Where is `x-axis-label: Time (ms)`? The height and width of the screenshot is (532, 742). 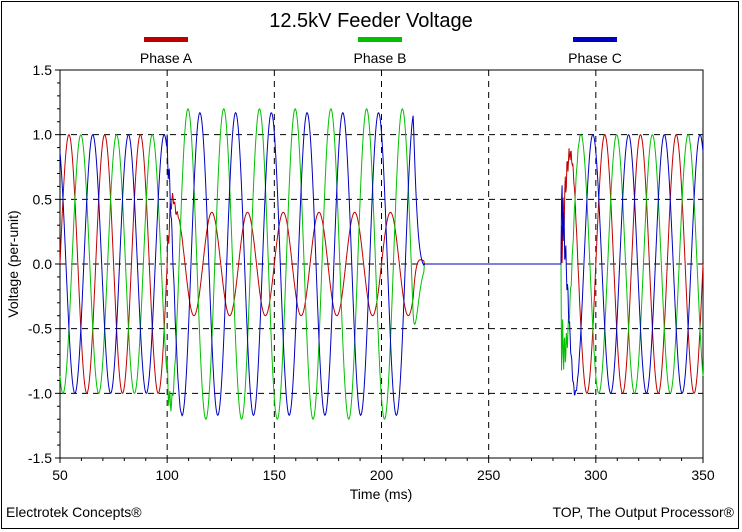
x-axis-label: Time (ms) is located at coordinates (381, 494).